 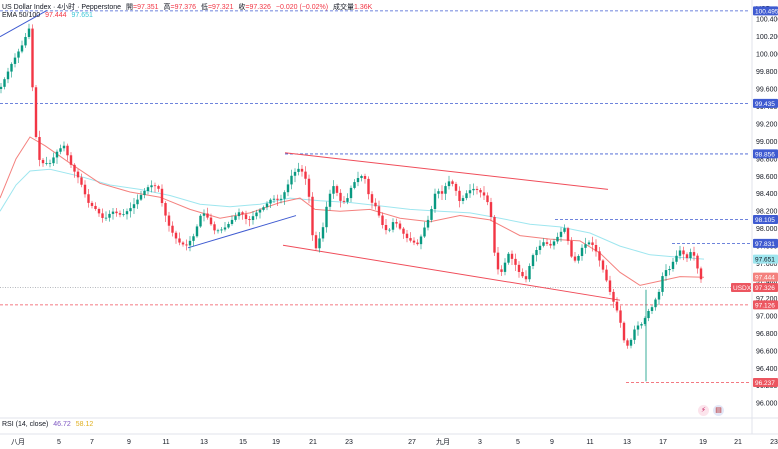 I want to click on price-label: 97.444, so click(x=765, y=278).